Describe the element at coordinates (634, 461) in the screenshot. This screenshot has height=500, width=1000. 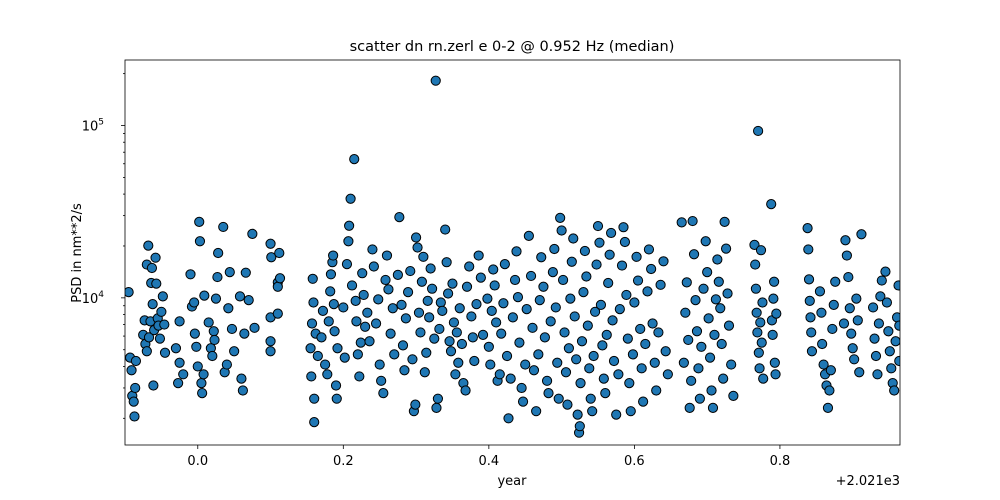
I see `x-tick-label: 0.6` at that location.